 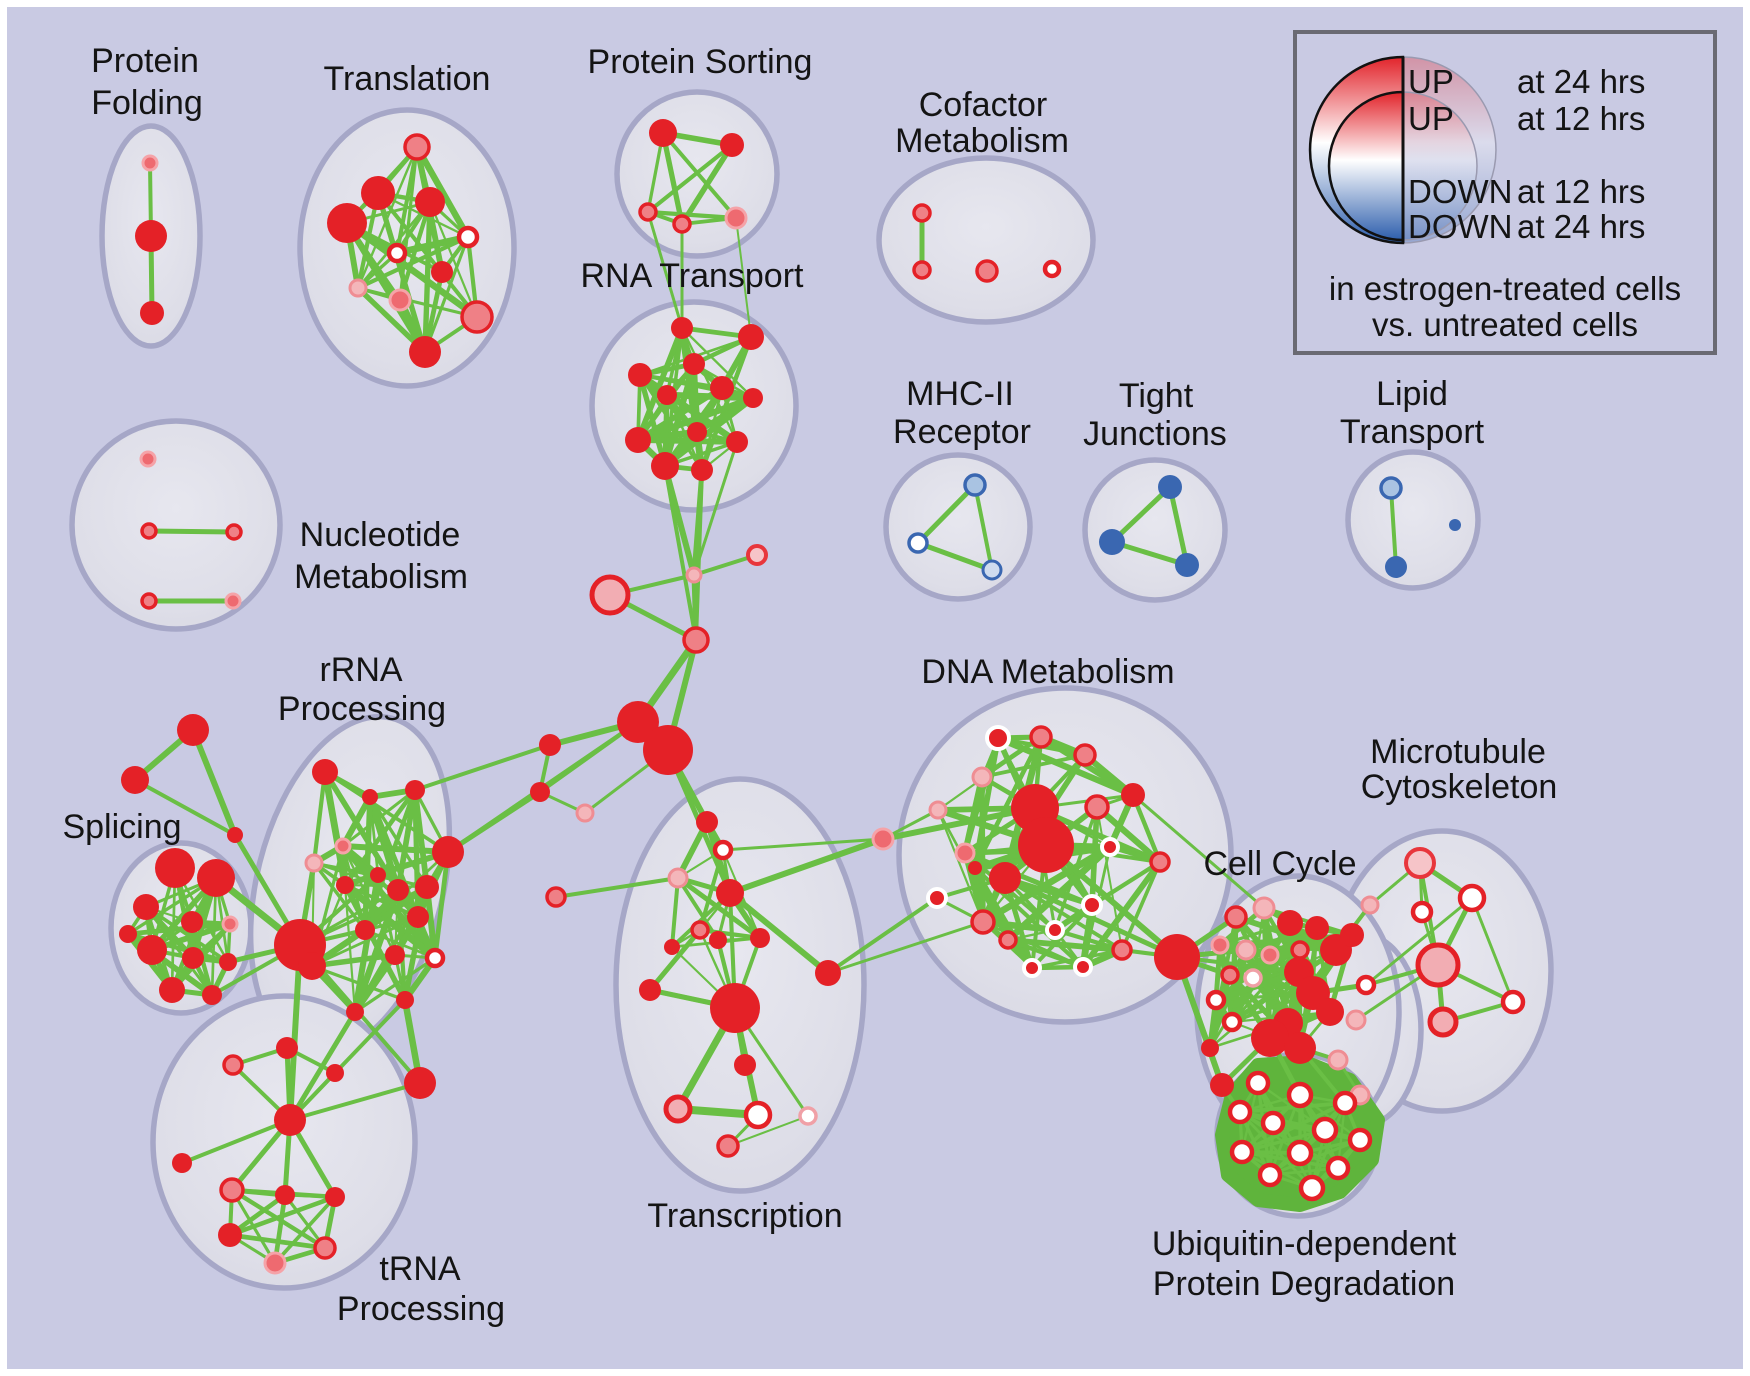 I want to click on gene-node-t10, so click(x=325, y=1248).